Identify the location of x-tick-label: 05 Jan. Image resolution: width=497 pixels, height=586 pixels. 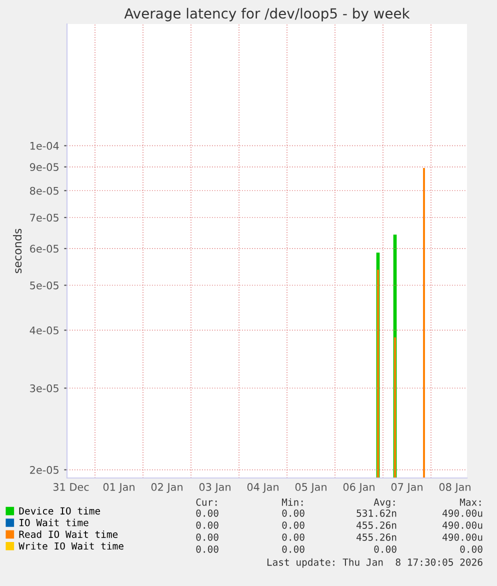
(310, 488).